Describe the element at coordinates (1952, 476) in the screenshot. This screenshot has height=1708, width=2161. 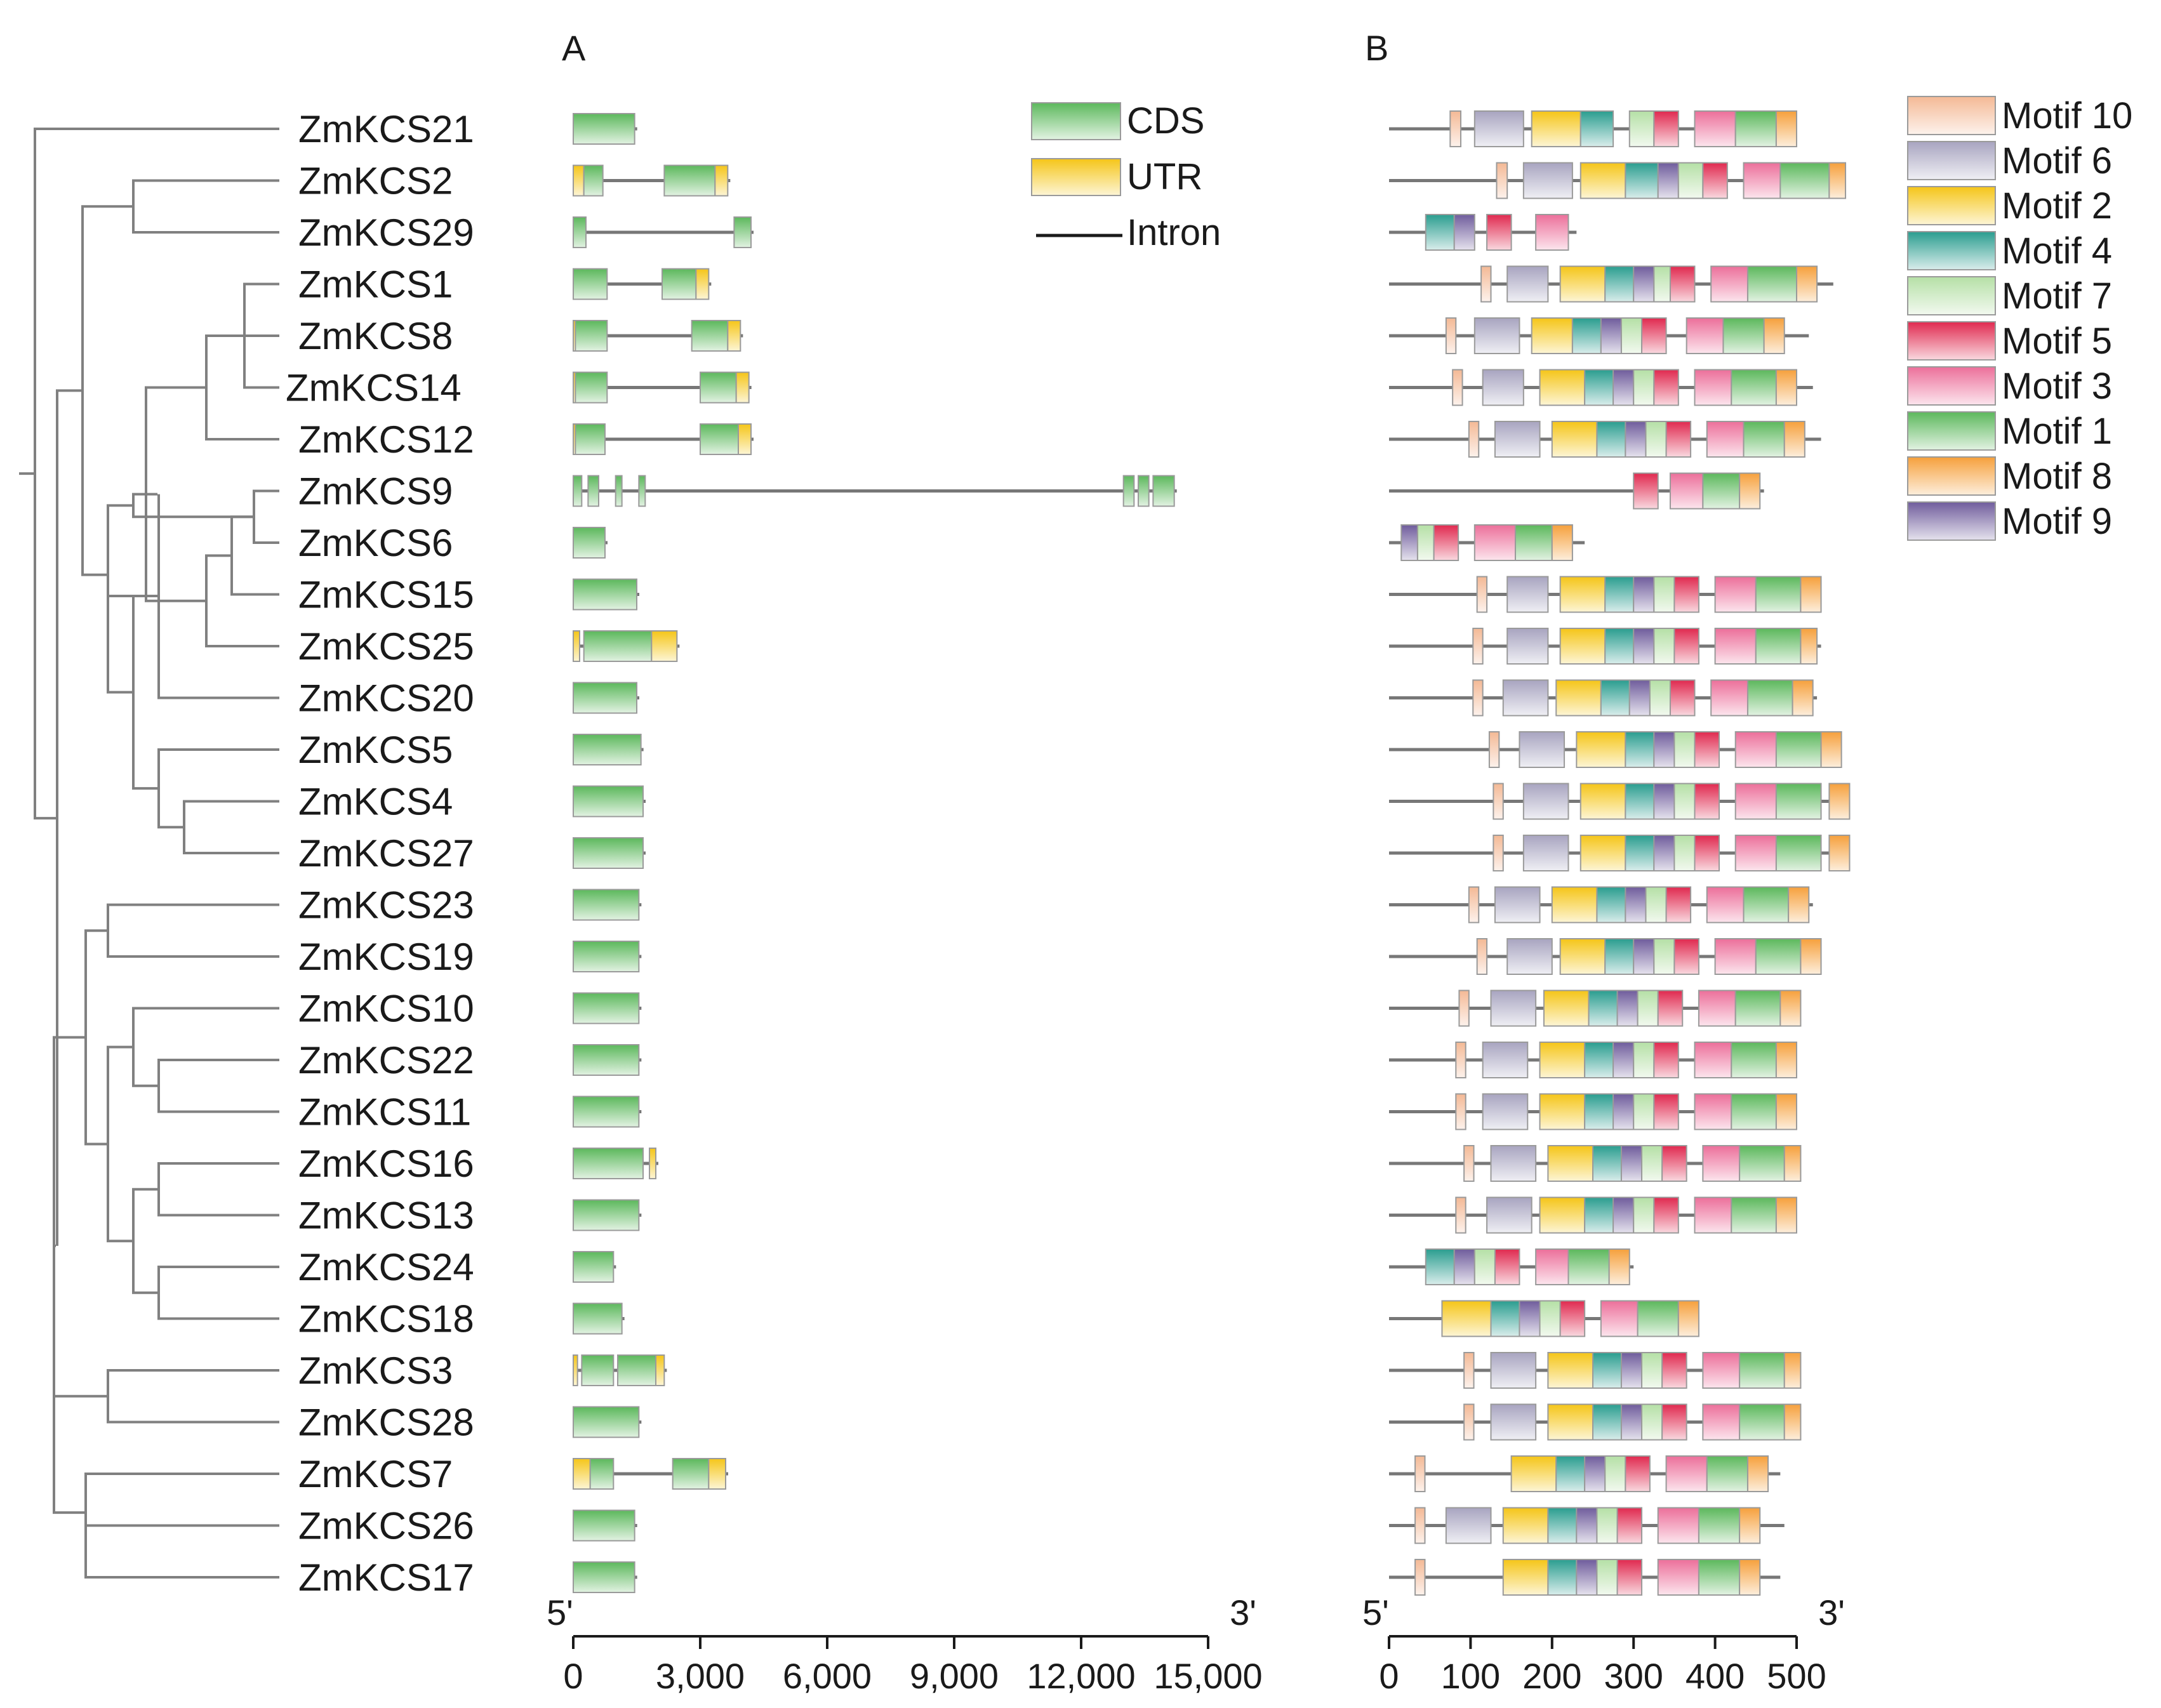
I see `legend-swatch` at that location.